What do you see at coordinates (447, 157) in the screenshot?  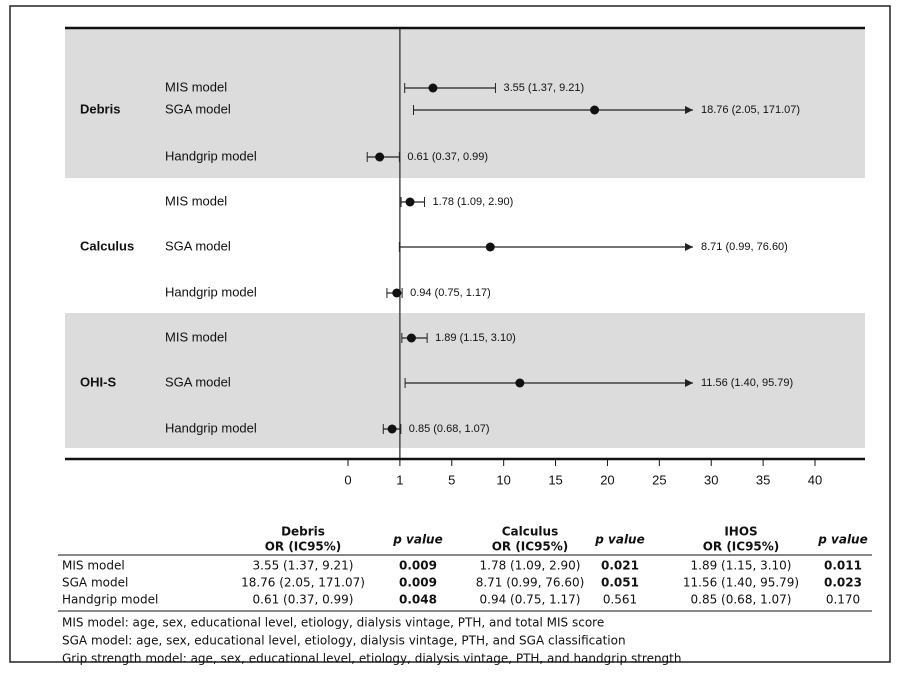 I see `estimate-label: 0.61 (0.37, 0.99)` at bounding box center [447, 157].